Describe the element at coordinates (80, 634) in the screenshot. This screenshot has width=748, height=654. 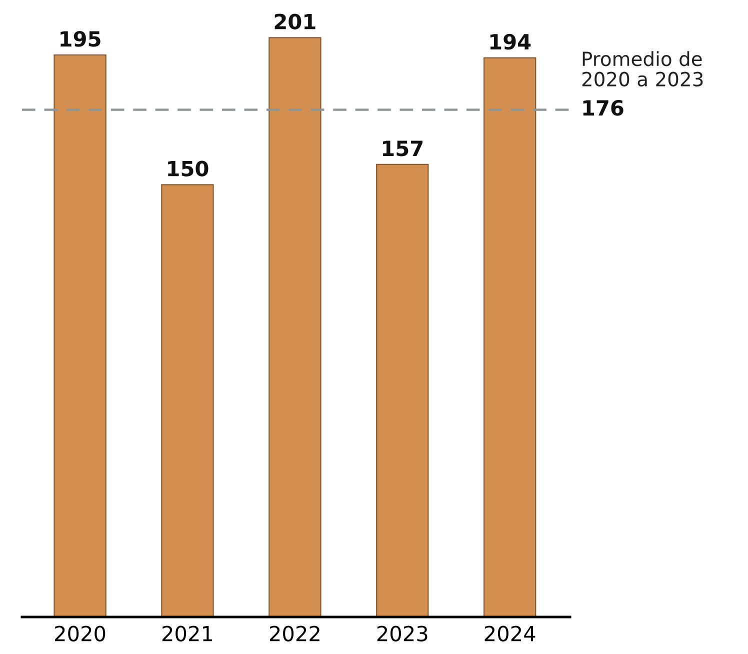
I see `x-tick-label: 2020` at that location.